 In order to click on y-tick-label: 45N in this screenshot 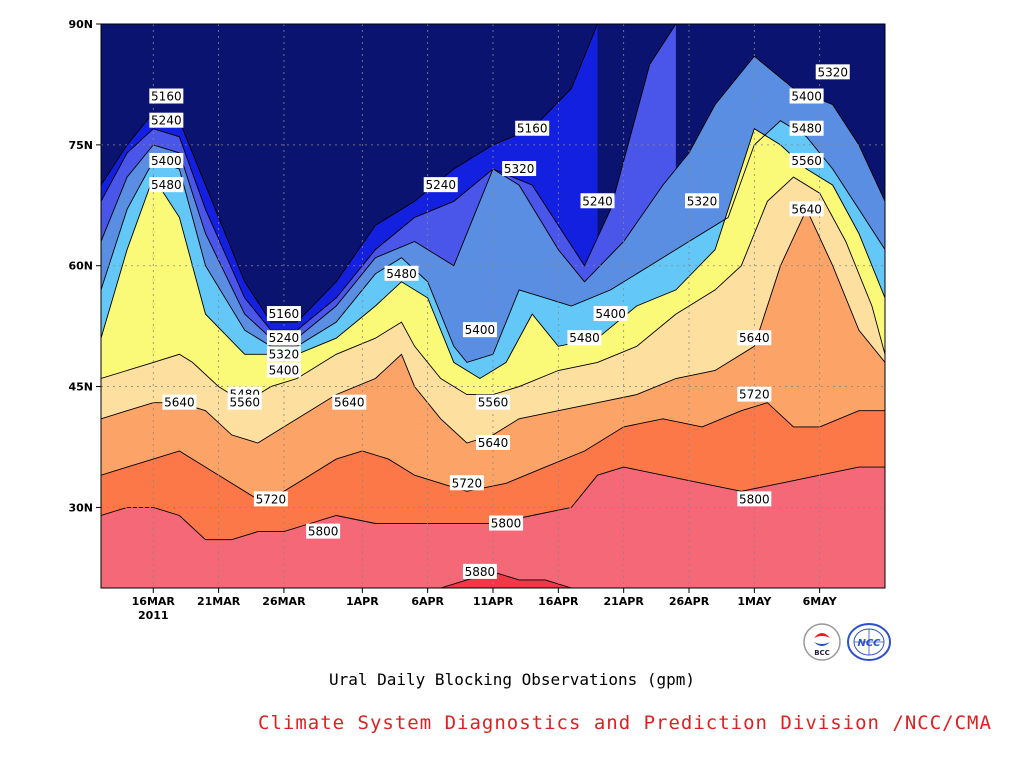, I will do `click(80, 387)`.